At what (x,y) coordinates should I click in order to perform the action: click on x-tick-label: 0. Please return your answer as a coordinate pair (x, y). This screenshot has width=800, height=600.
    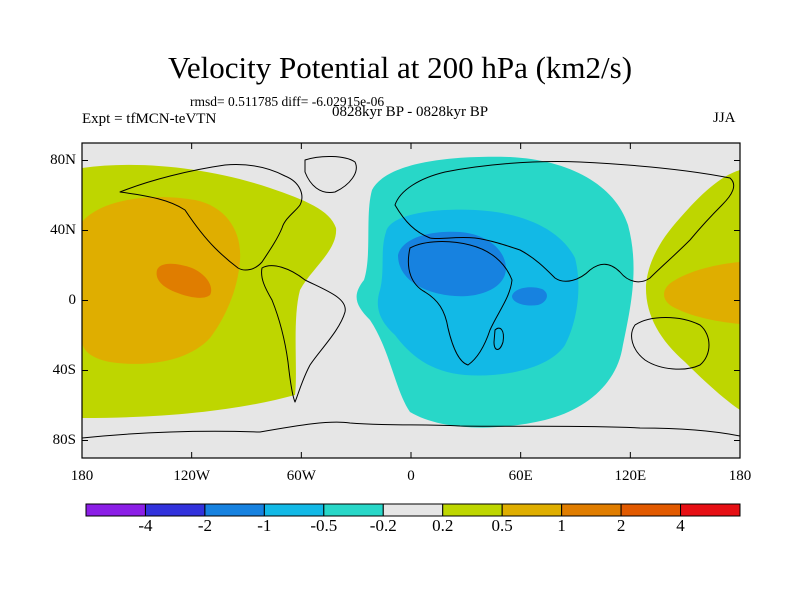
    Looking at the image, I should click on (411, 476).